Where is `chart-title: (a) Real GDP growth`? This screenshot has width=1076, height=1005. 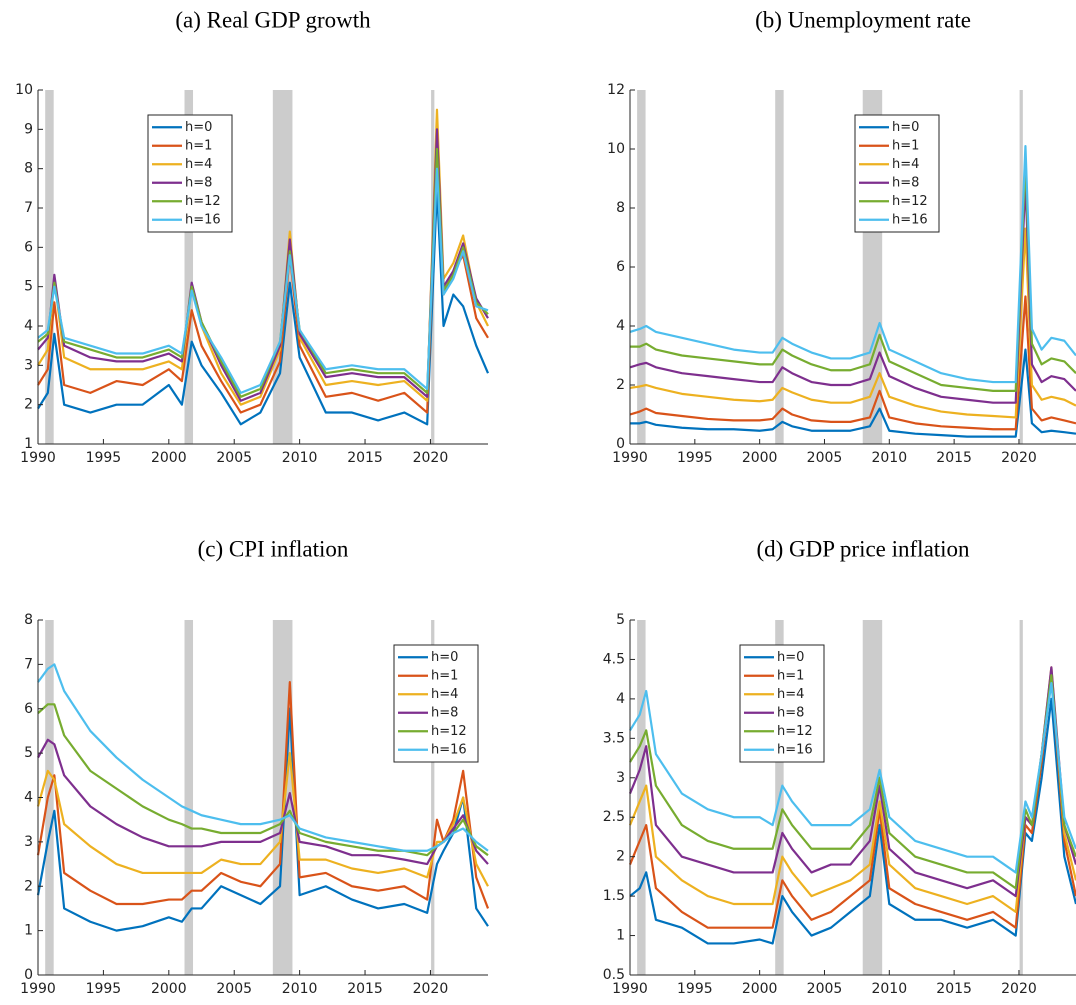 chart-title: (a) Real GDP growth is located at coordinates (273, 19).